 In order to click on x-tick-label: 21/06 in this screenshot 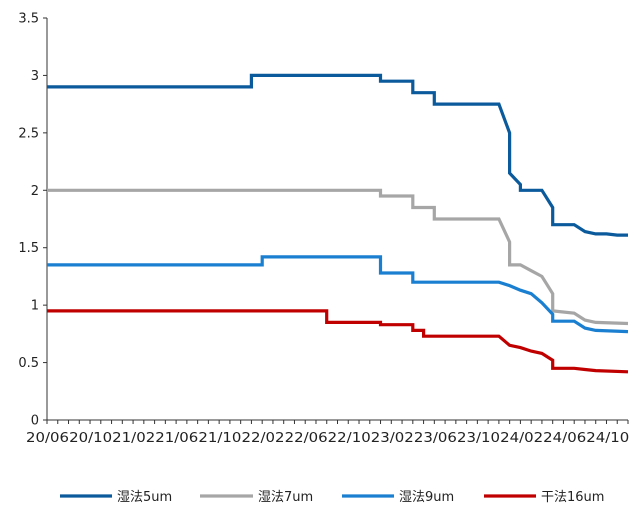, I will do `click(176, 438)`.